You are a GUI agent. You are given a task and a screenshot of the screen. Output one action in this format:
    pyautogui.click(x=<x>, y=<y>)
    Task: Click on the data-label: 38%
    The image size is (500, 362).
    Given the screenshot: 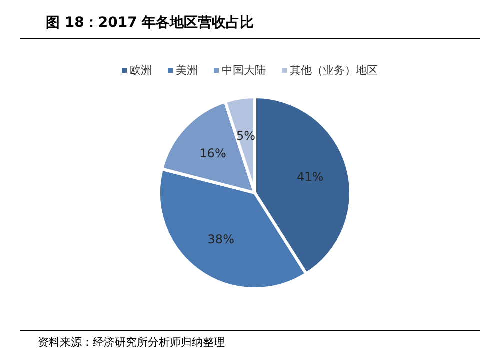 What is the action you would take?
    pyautogui.click(x=221, y=239)
    